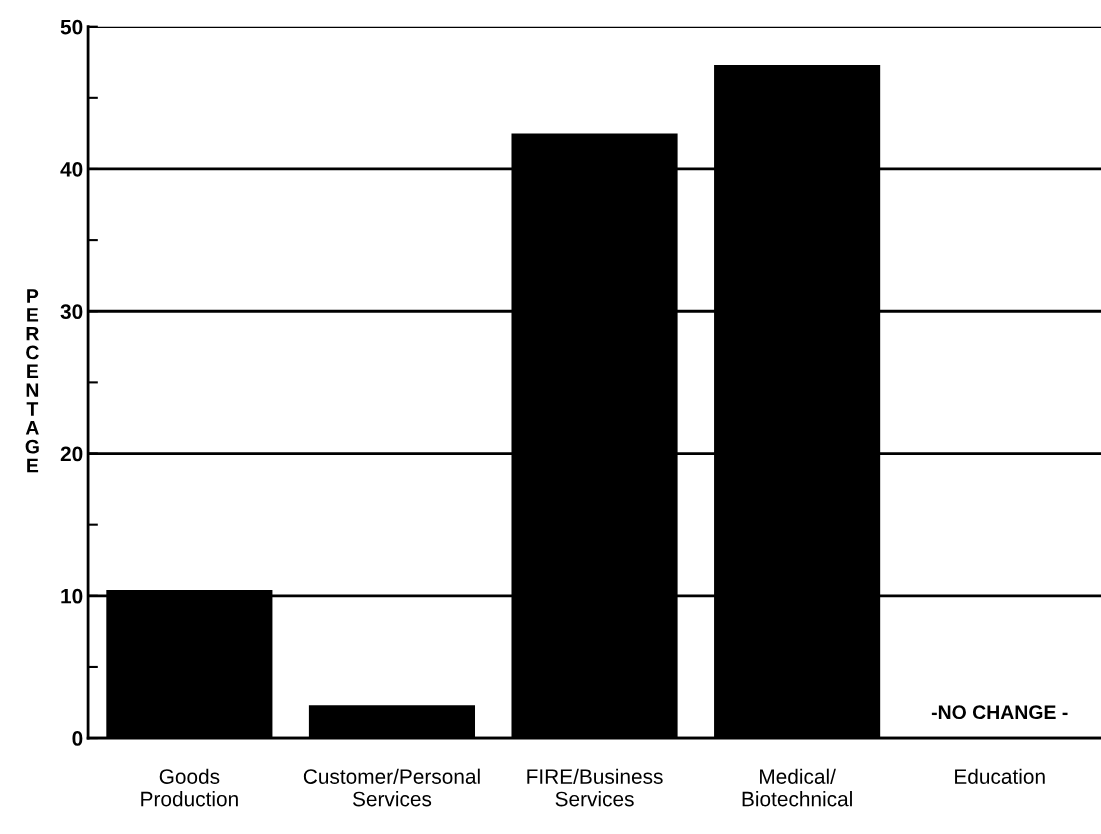 This screenshot has width=1101, height=834. What do you see at coordinates (71, 454) in the screenshot?
I see `y-tick-label: 20` at bounding box center [71, 454].